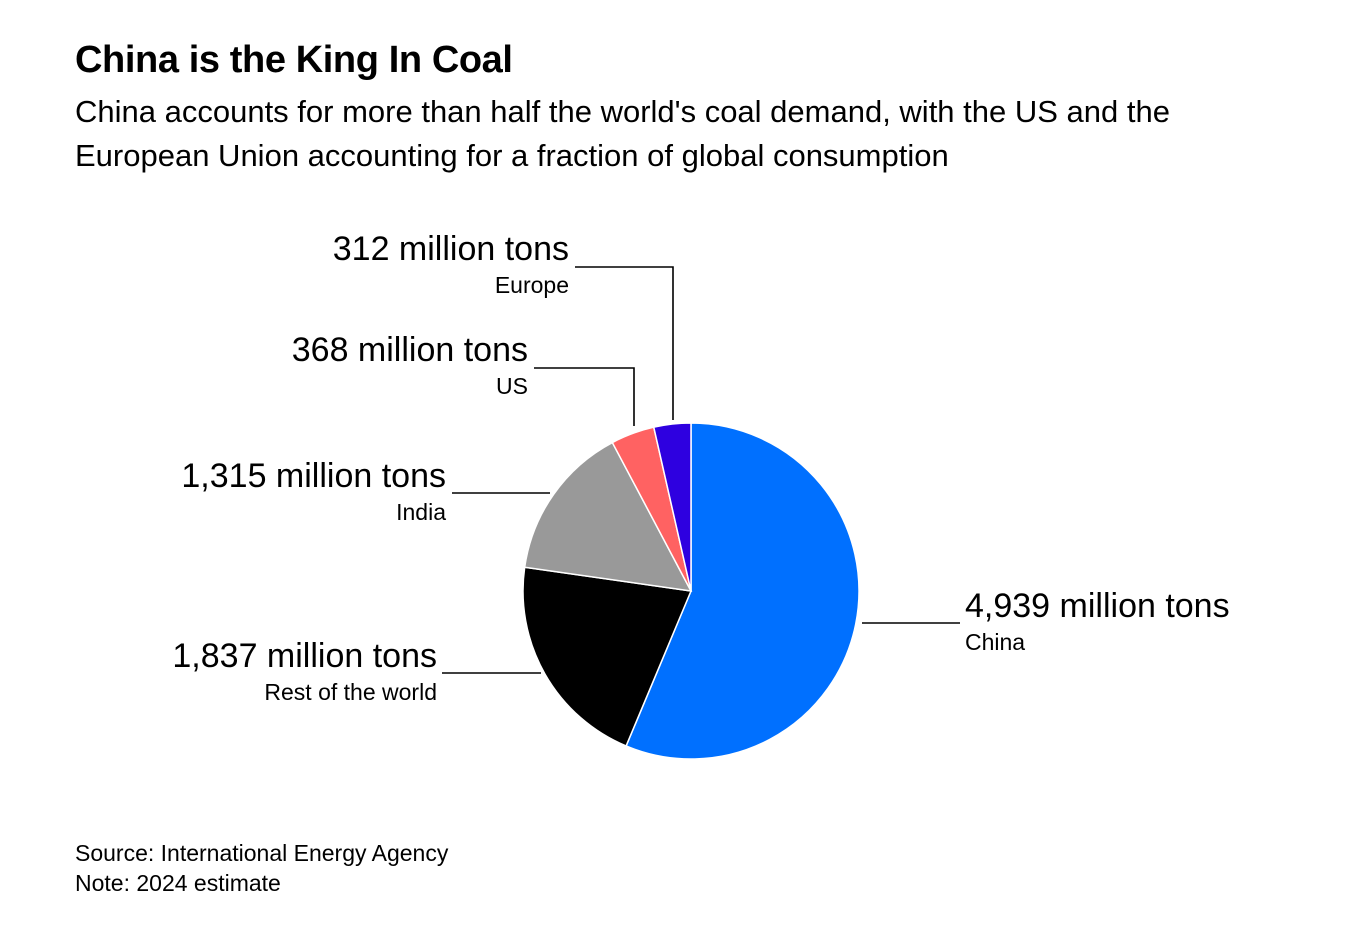 This screenshot has height=936, width=1348. I want to click on category-label-europe: Europe, so click(532, 285).